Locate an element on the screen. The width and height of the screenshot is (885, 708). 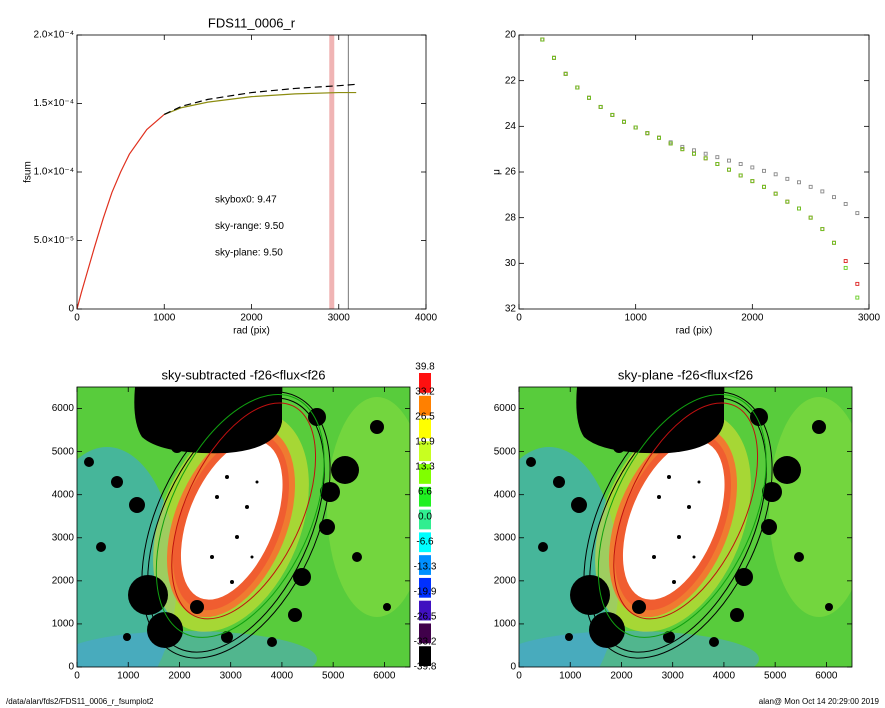
y-tick-label: 6000 is located at coordinates (505, 408).